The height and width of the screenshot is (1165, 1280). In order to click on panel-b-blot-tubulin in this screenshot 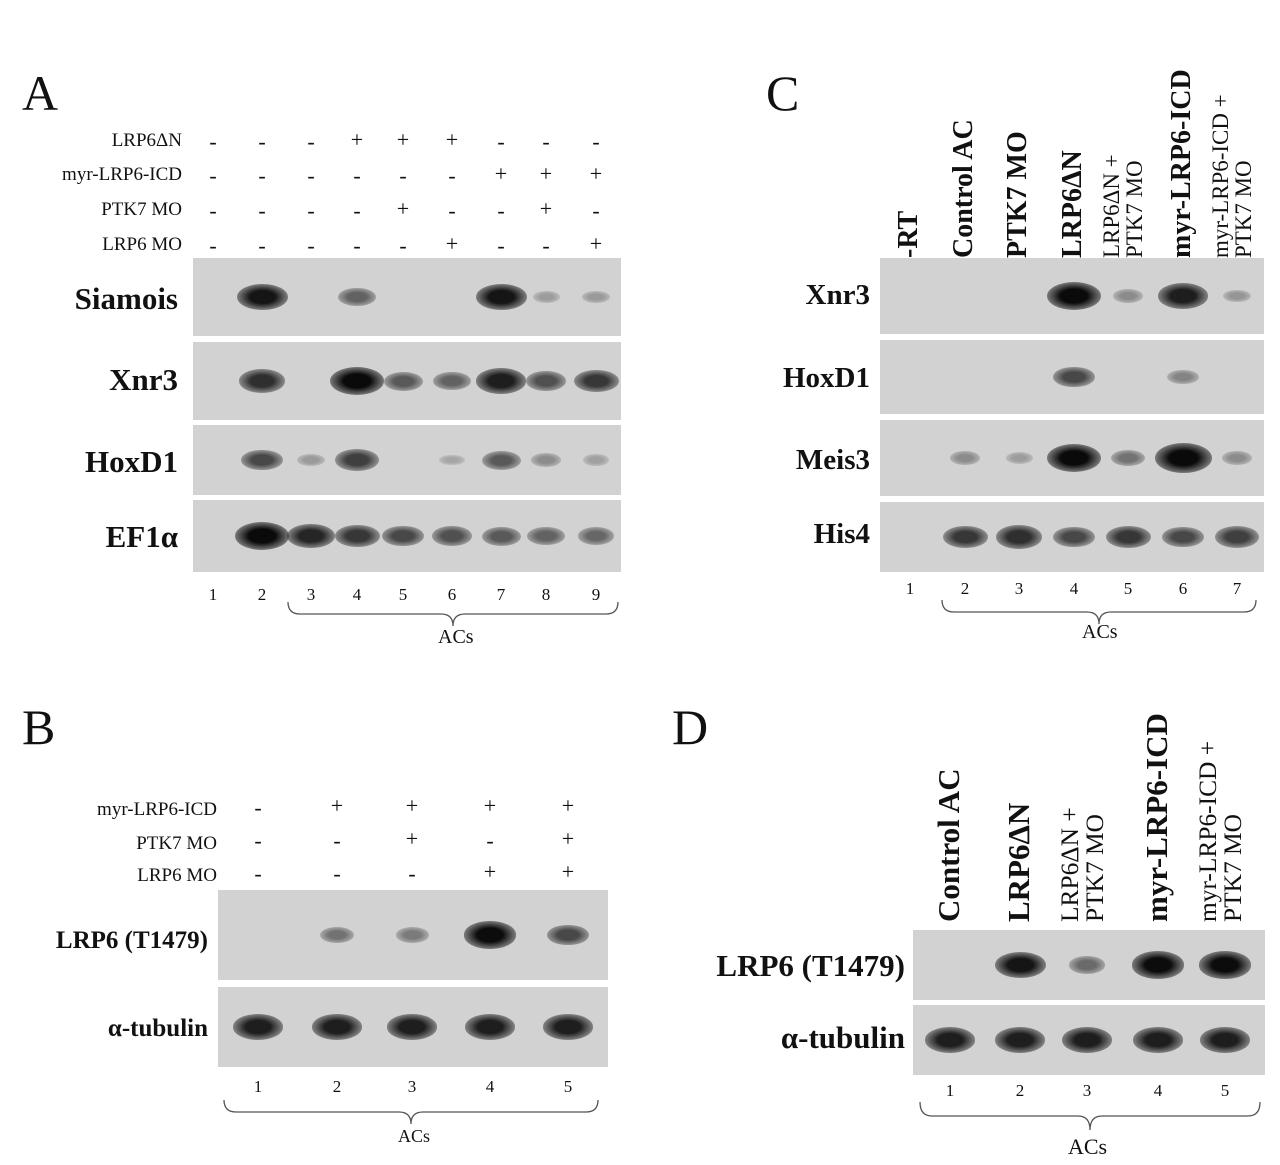, I will do `click(413, 1027)`.